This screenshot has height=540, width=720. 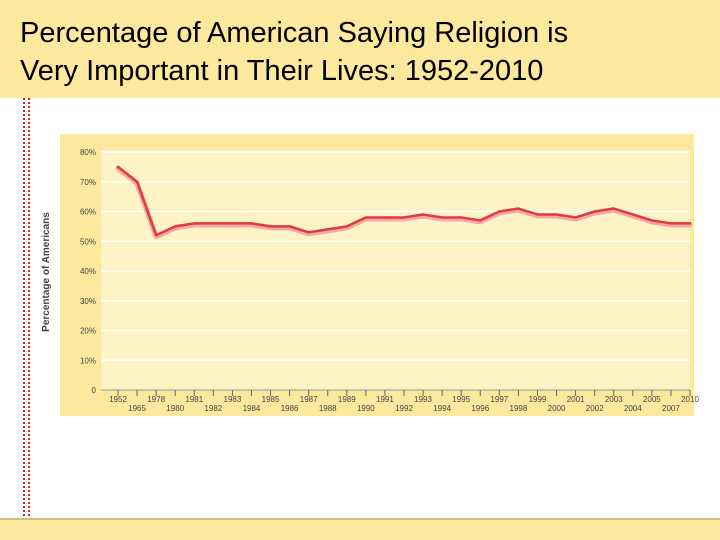 What do you see at coordinates (328, 408) in the screenshot?
I see `x-tick-label: 1988` at bounding box center [328, 408].